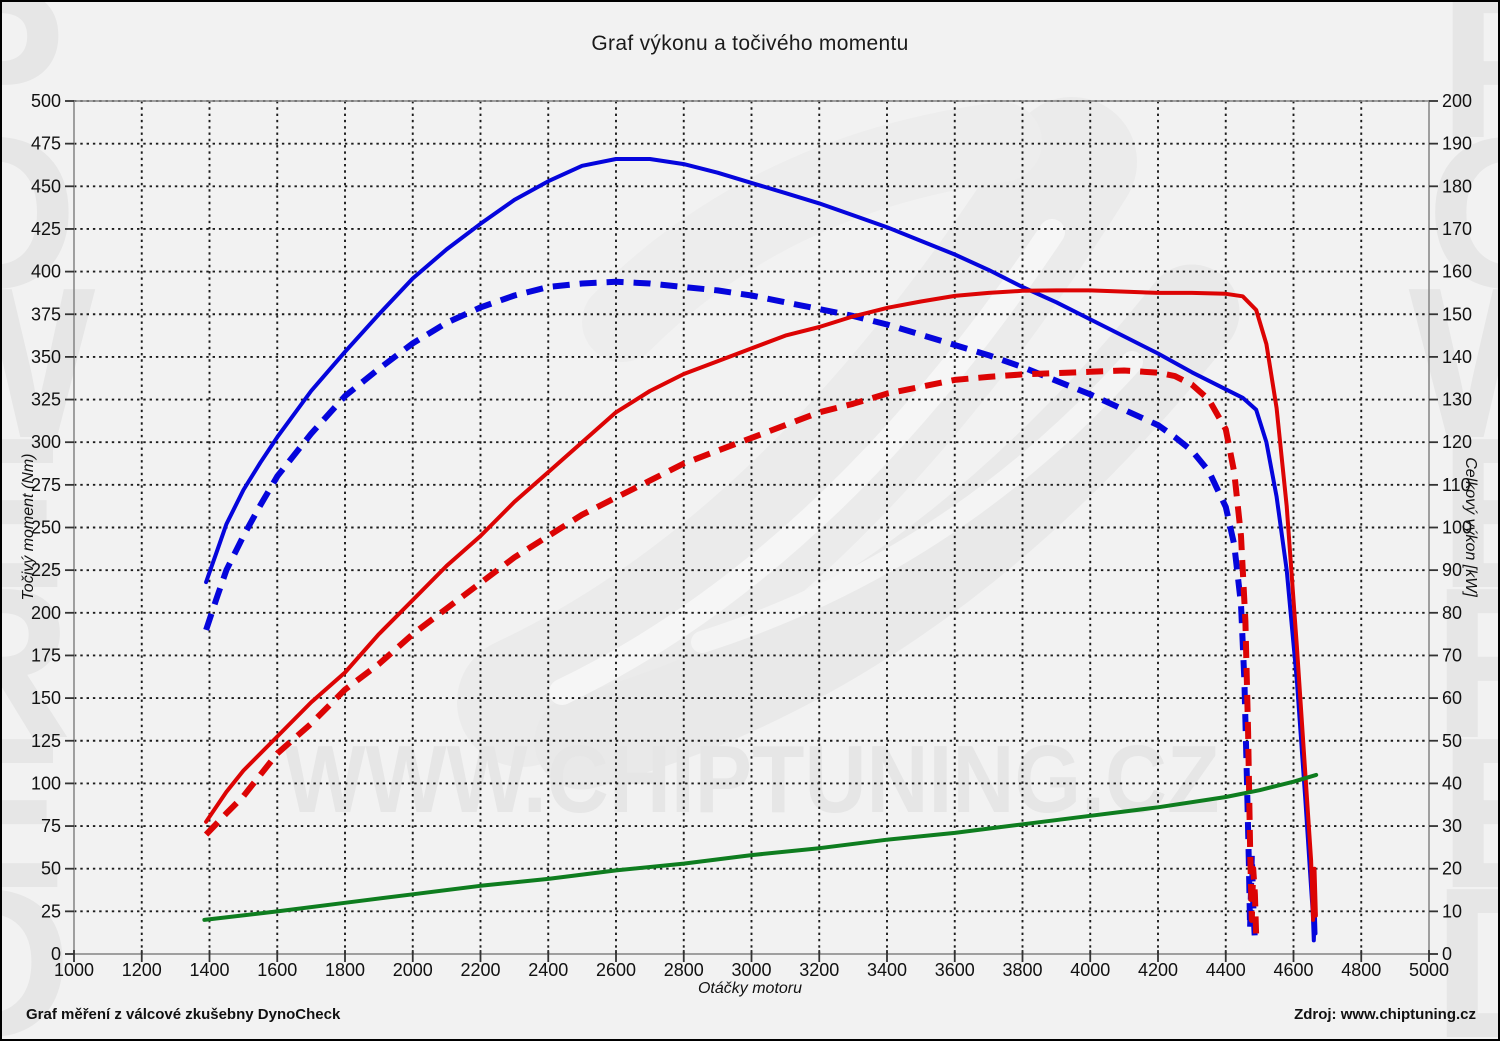 The height and width of the screenshot is (1041, 1500). I want to click on svg-text: 4800, so click(1361, 970).